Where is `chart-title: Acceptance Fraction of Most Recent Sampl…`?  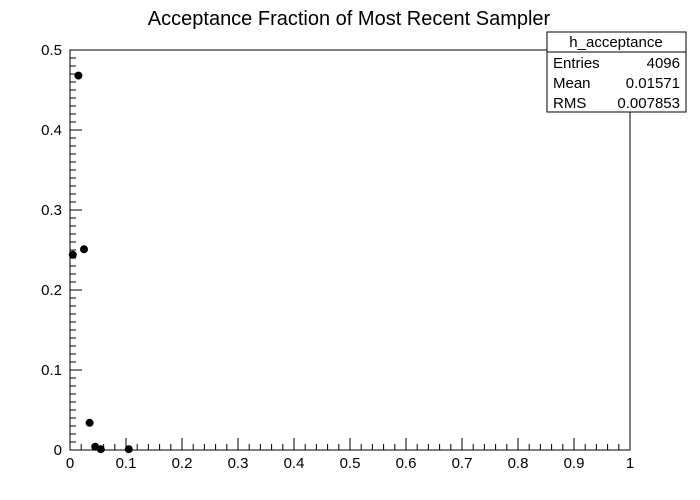
chart-title: Acceptance Fraction of Most Recent Sampl… is located at coordinates (349, 19).